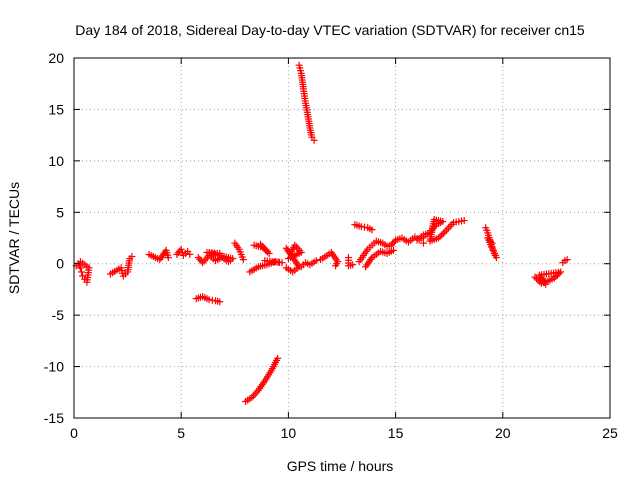 This screenshot has width=640, height=480. Describe the element at coordinates (289, 433) in the screenshot. I see `x-tick-label: 10` at that location.